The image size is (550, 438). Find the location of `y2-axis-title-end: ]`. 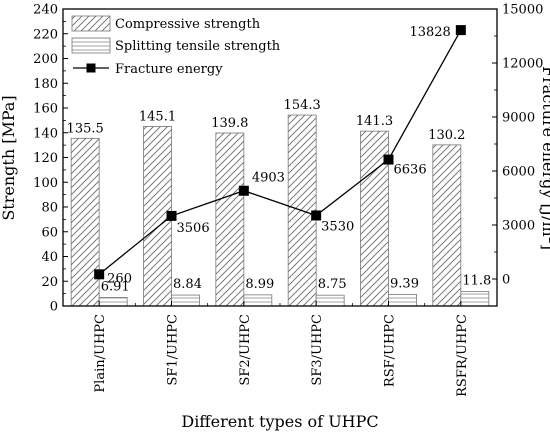

y2-axis-title-end: ] is located at coordinates (544, 247).